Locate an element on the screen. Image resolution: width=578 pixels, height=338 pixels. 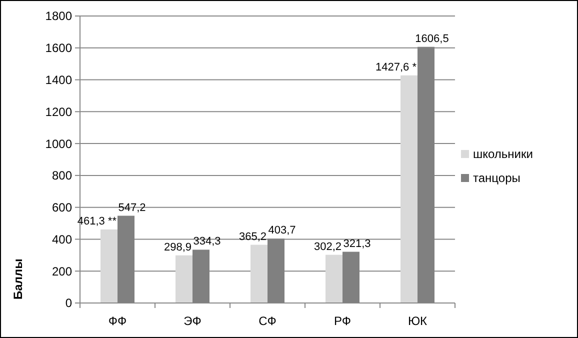
y-tick-label: 1000 is located at coordinates (58, 143).